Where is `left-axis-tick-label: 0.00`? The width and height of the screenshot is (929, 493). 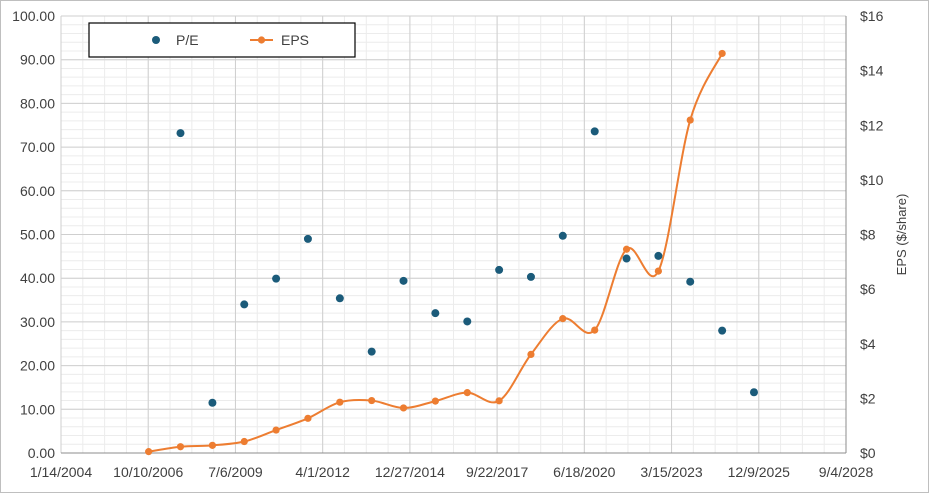 left-axis-tick-label: 0.00 is located at coordinates (41, 453).